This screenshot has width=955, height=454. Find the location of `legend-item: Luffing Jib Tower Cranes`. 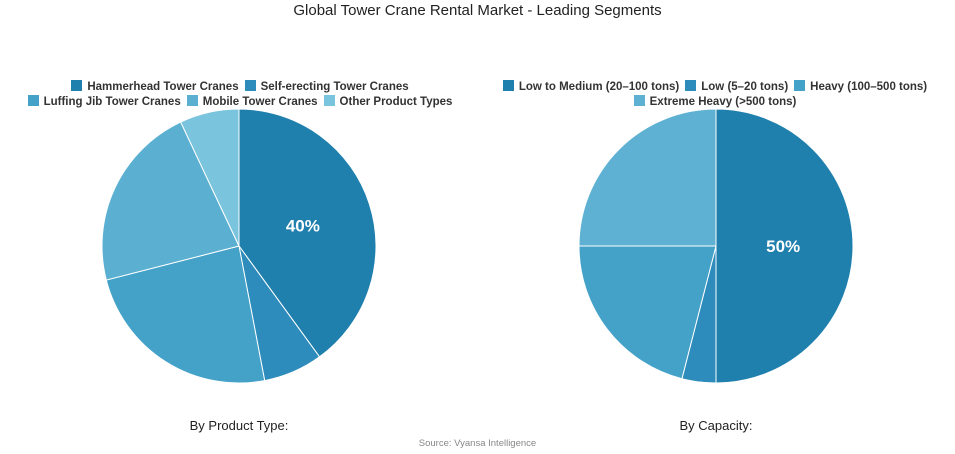

legend-item: Luffing Jib Tower Cranes is located at coordinates (104, 102).